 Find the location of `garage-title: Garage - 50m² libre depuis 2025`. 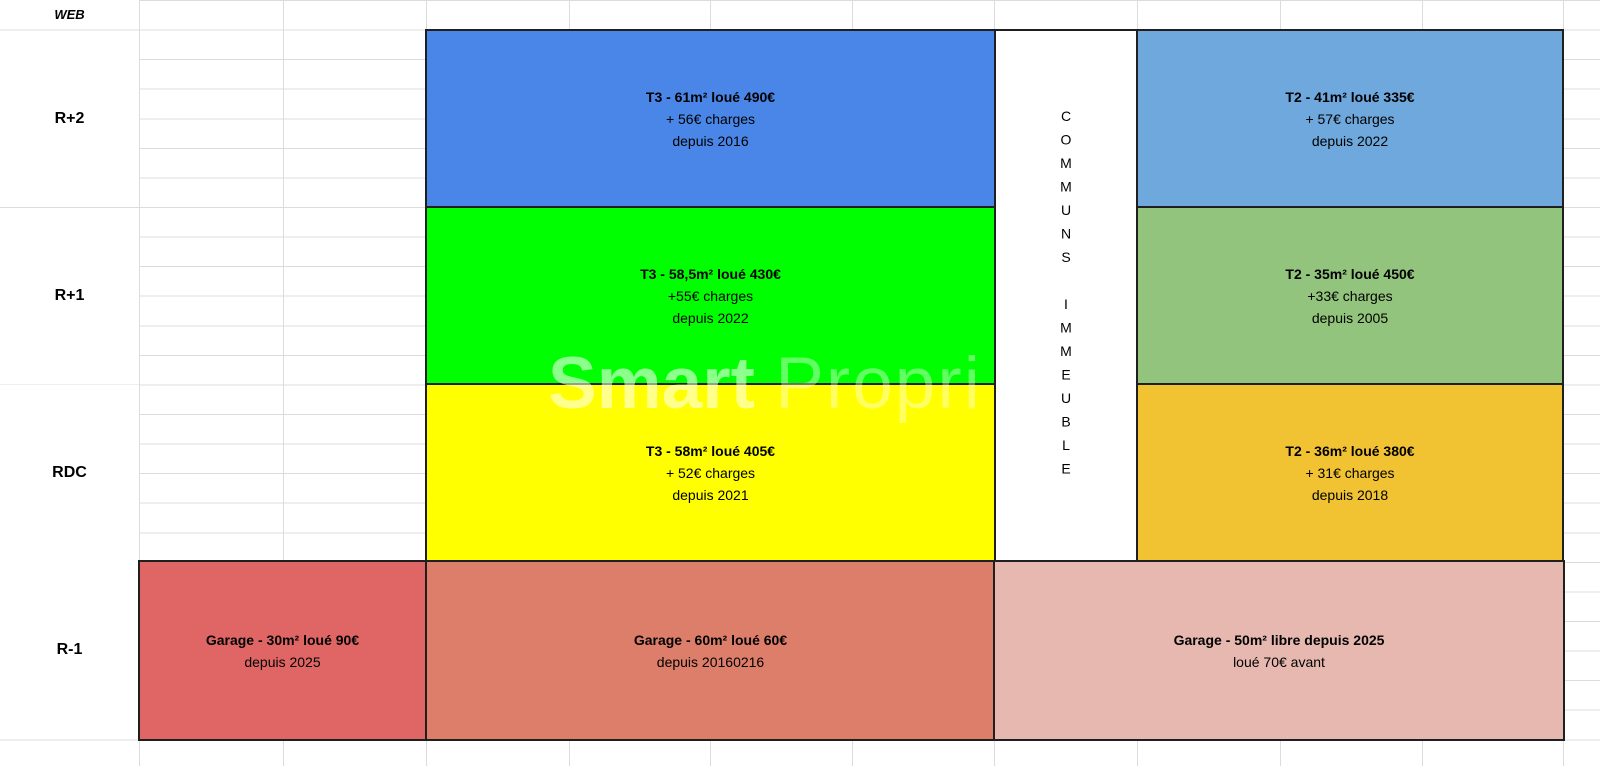

garage-title: Garage - 50m² libre depuis 2025 is located at coordinates (1279, 639).